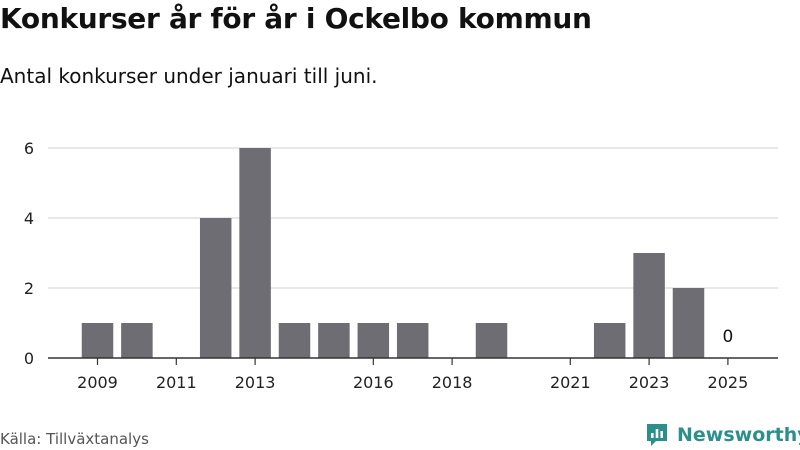 The height and width of the screenshot is (450, 800). What do you see at coordinates (373, 382) in the screenshot?
I see `x-tick-label: 2016` at bounding box center [373, 382].